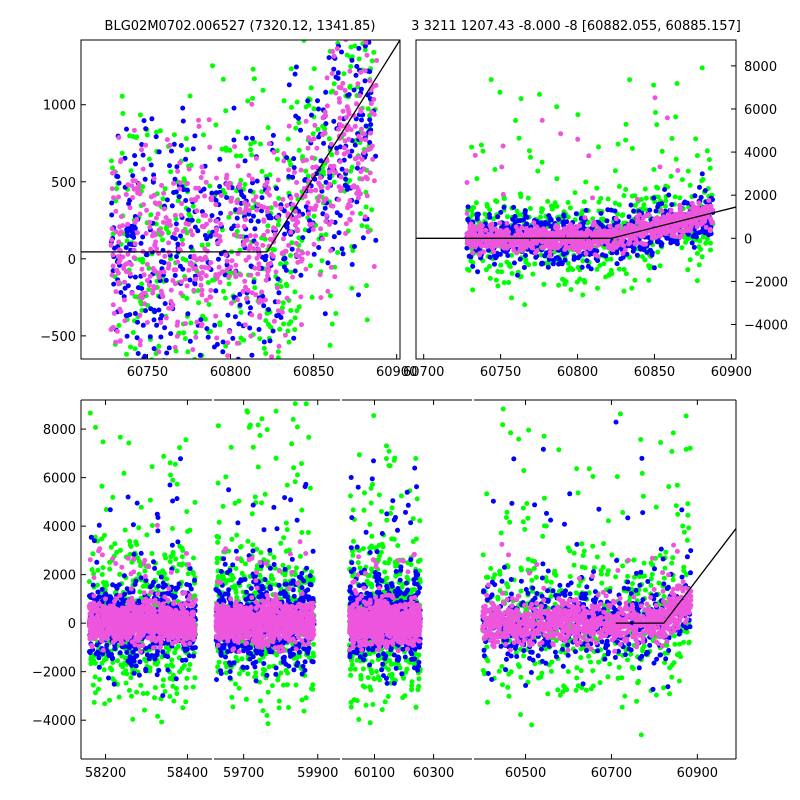  I want to click on model-line-top-right, so click(576, 222).